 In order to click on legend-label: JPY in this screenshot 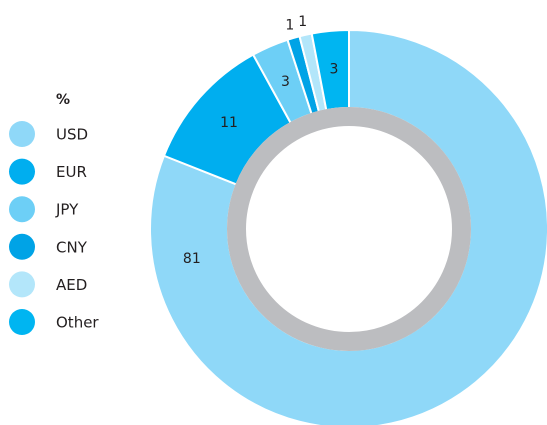, I will do `click(67, 210)`.